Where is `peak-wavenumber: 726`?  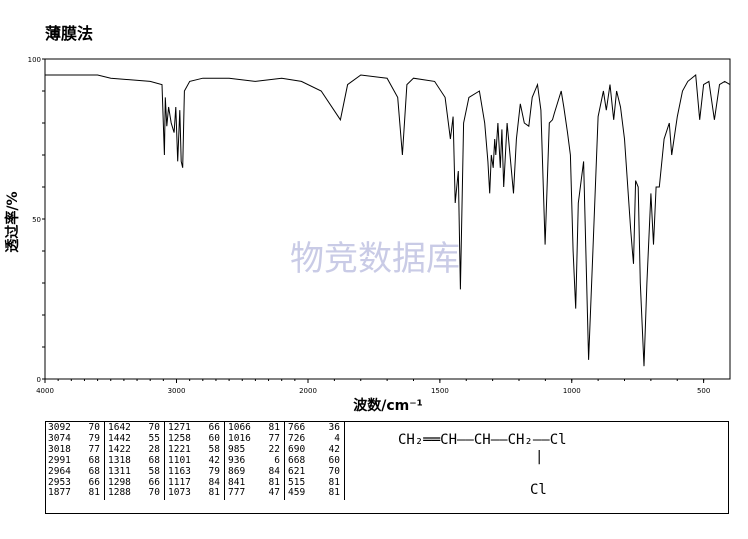
peak-wavenumber: 726 is located at coordinates (297, 438).